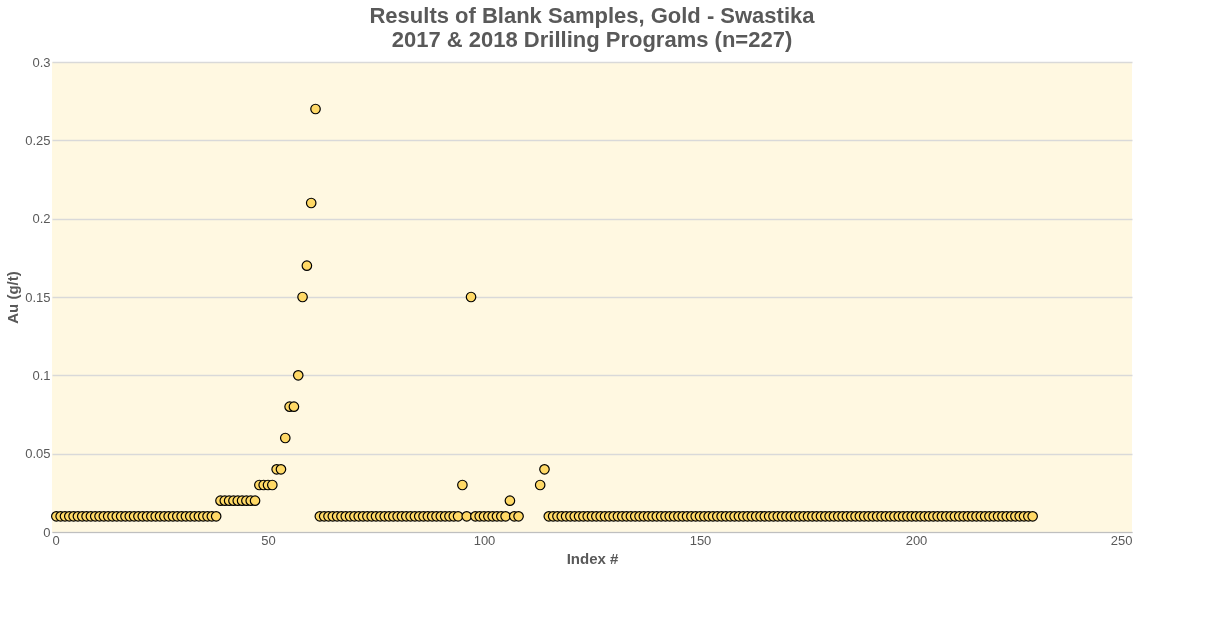 This screenshot has height=630, width=1209. I want to click on x-tick-label: 100, so click(484, 540).